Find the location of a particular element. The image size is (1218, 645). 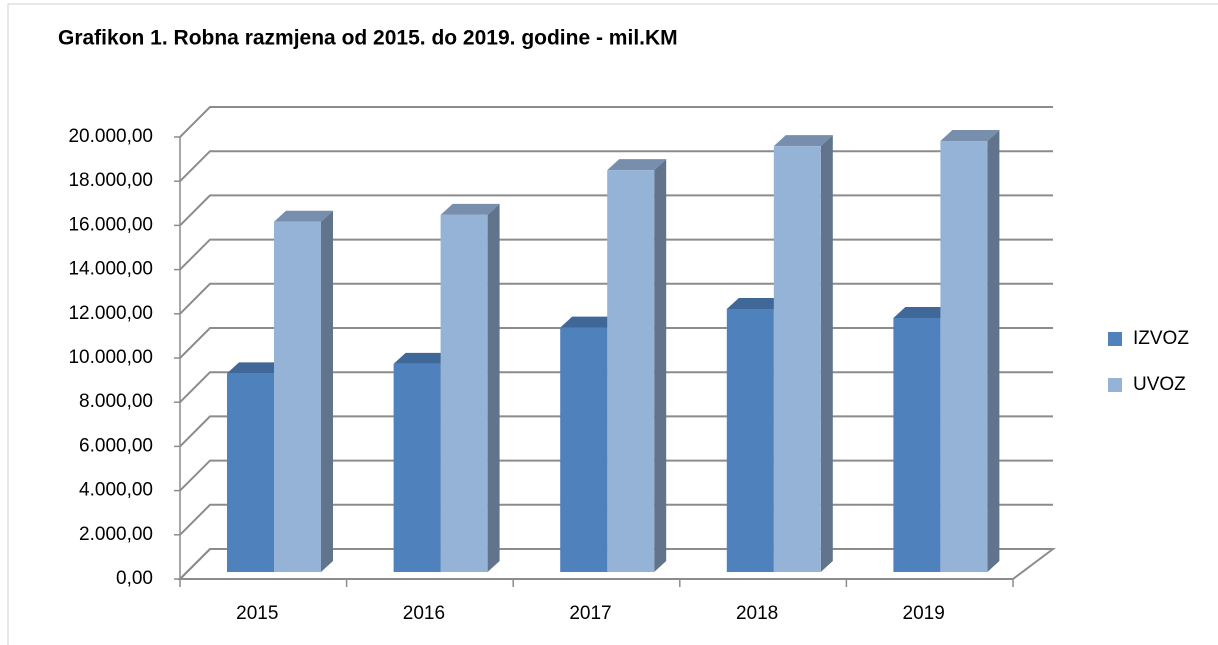

y-tick-label: 6.000,00 is located at coordinates (116, 445).